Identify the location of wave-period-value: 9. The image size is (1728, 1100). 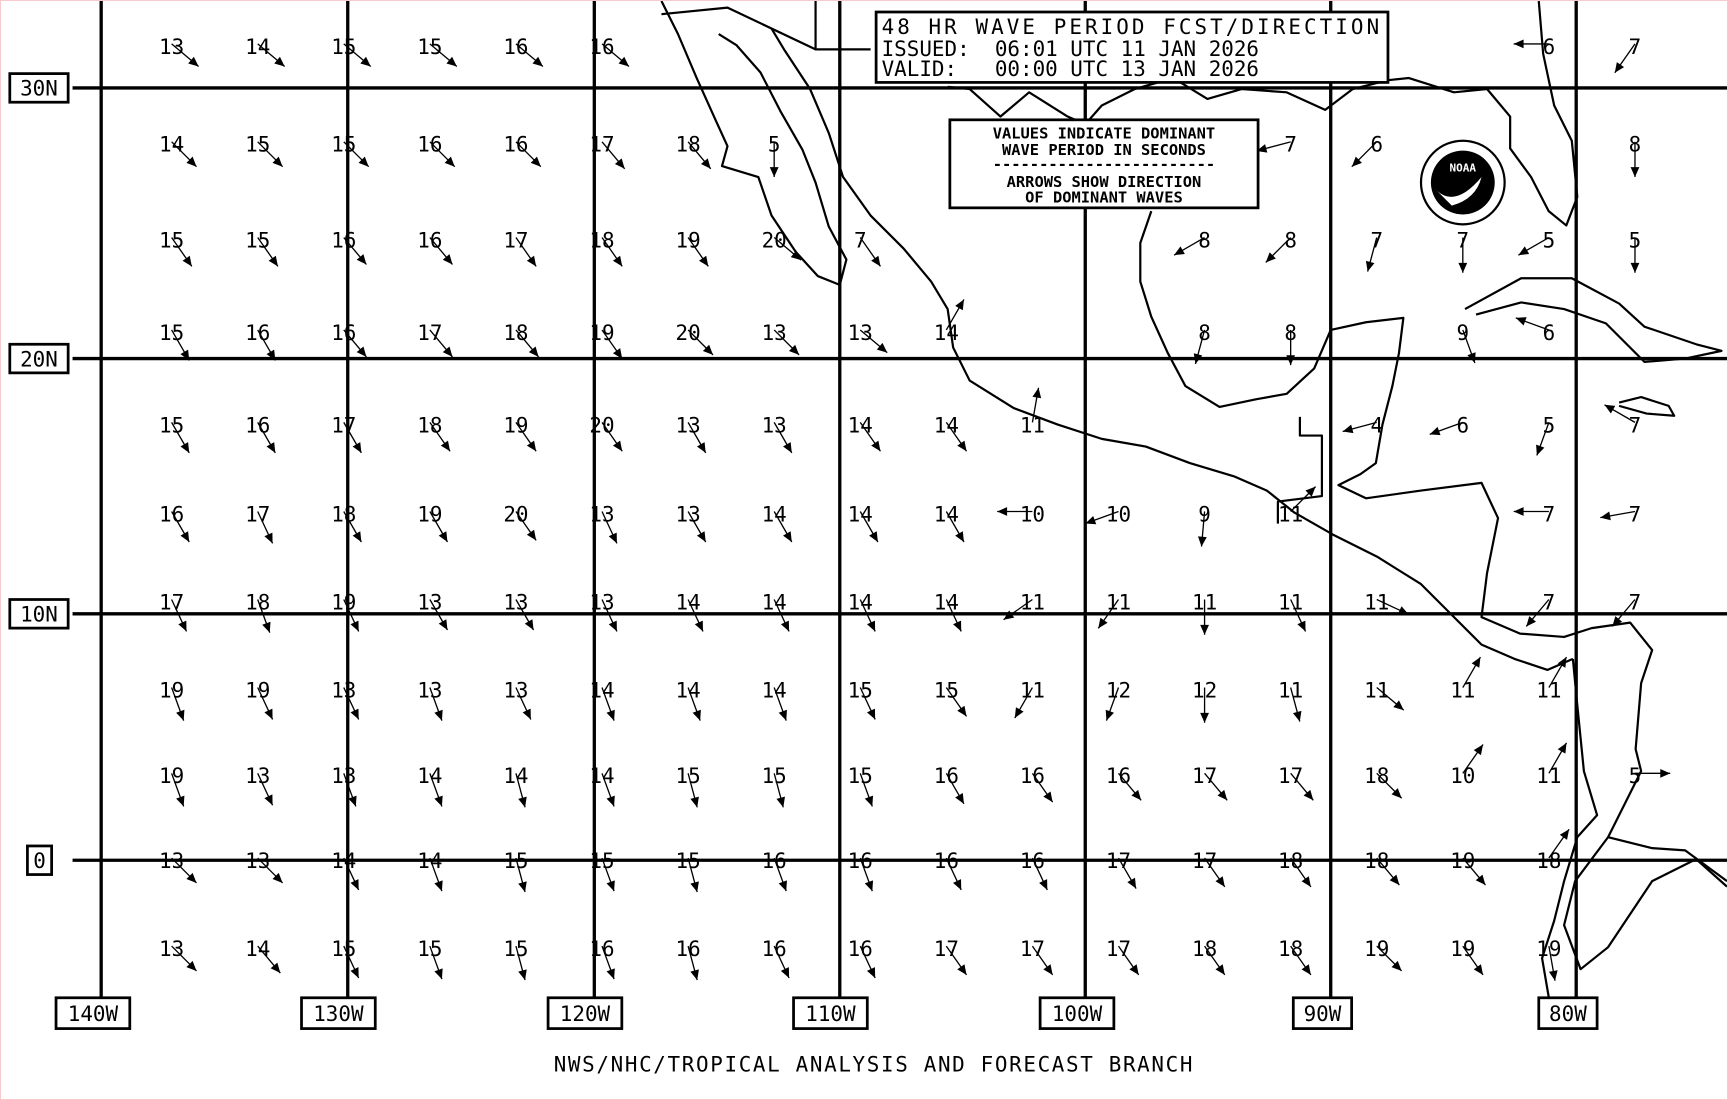
(1204, 514).